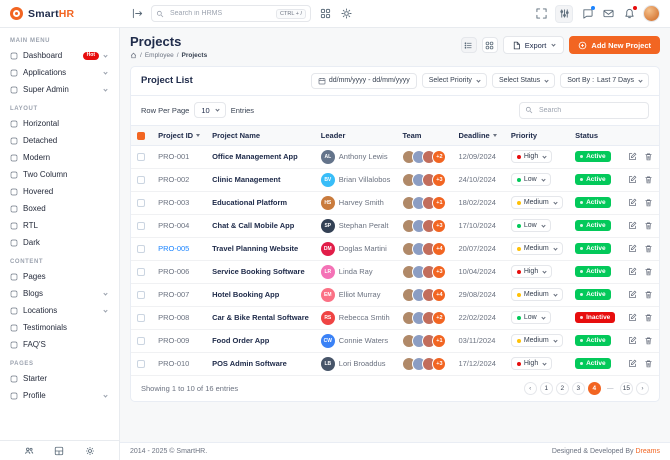 The height and width of the screenshot is (460, 670). I want to click on page-button: 15, so click(626, 388).